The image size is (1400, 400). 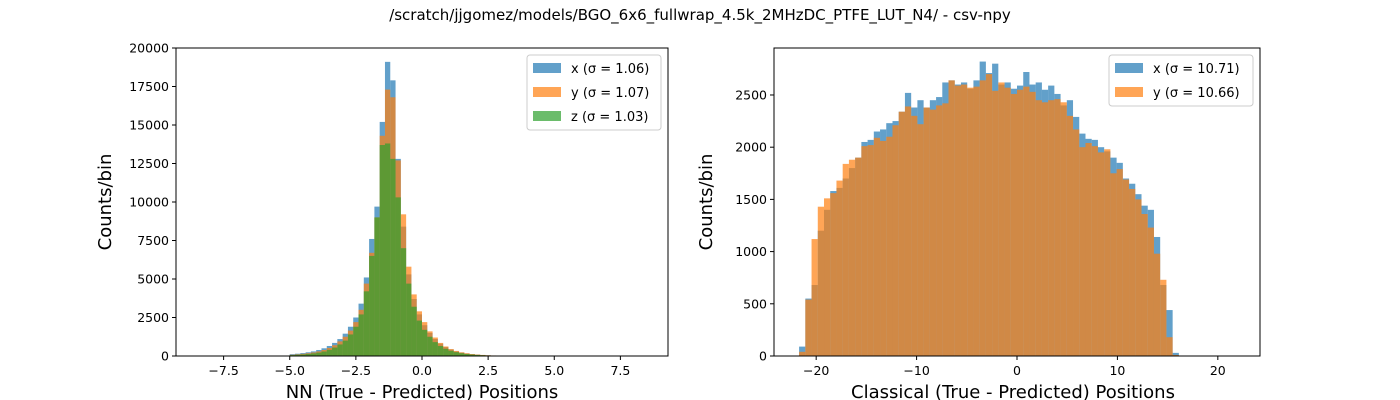 I want to click on left-chart-y-label: Counts/bin, so click(x=105, y=202).